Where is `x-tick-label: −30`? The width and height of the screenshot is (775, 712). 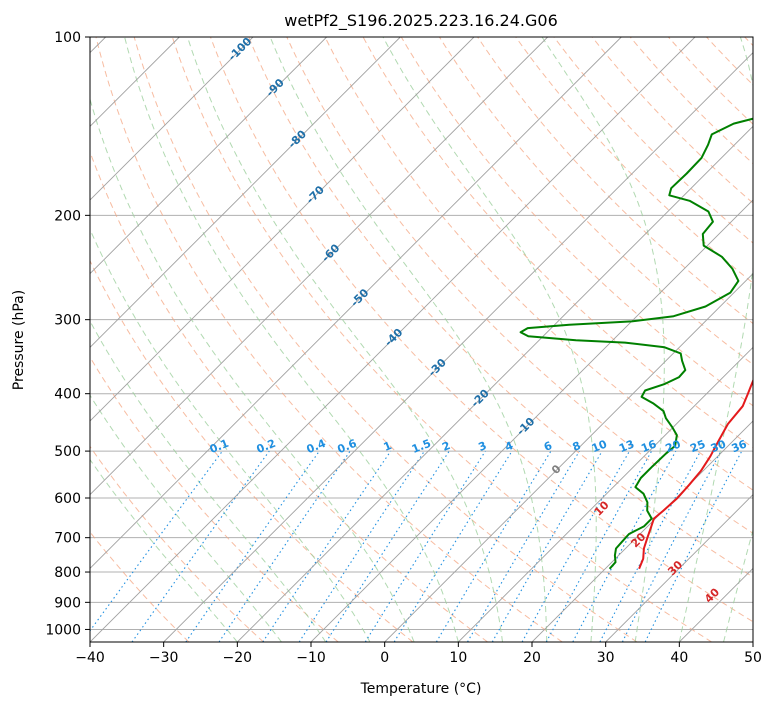
x-tick-label: −30 is located at coordinates (164, 658).